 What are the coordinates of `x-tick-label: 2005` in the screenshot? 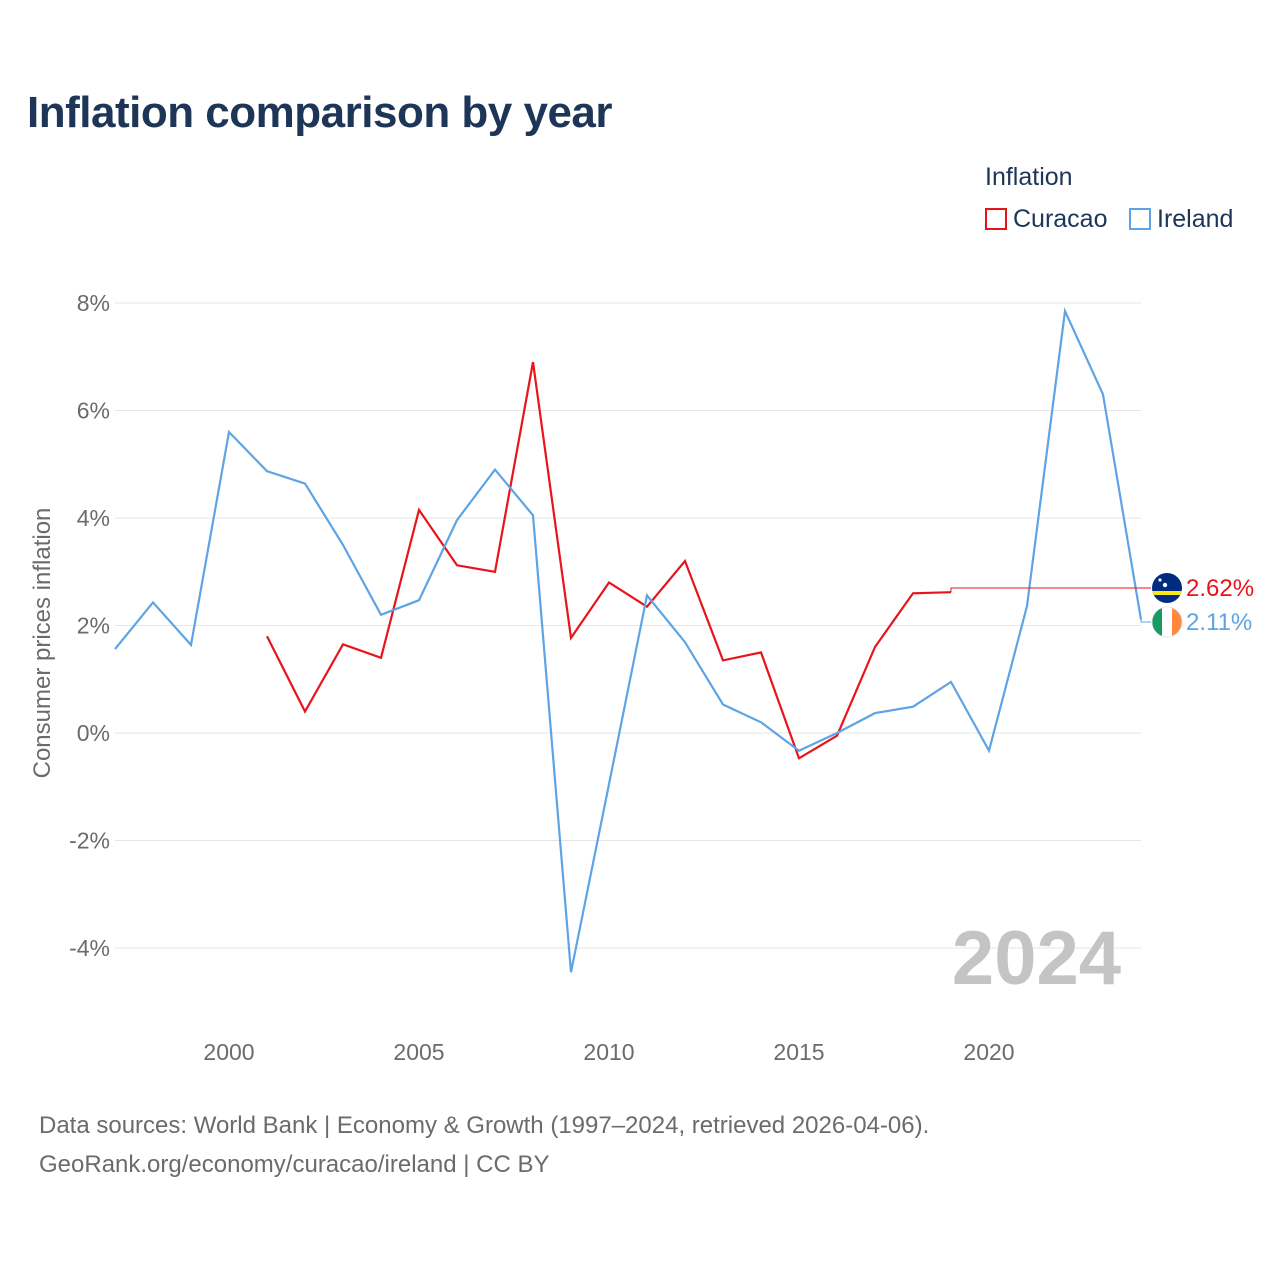 It's located at (418, 1052).